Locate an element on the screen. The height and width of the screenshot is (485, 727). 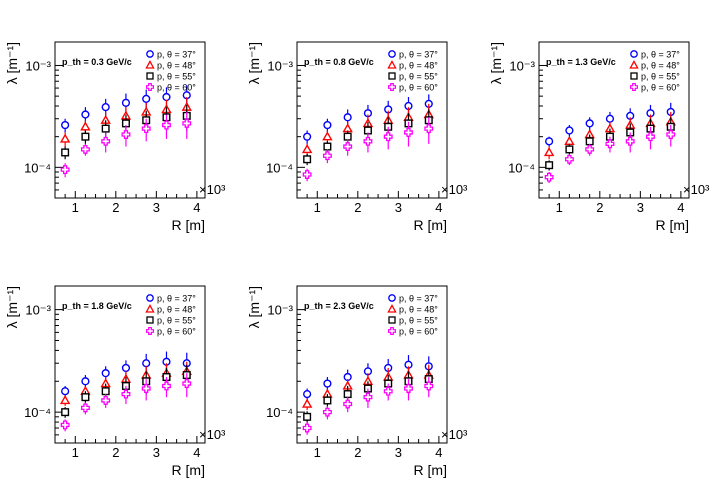
legend: p, θ = 37°p, θ = 48°p, θ = 55°p, θ = 60° is located at coordinates (170, 315).